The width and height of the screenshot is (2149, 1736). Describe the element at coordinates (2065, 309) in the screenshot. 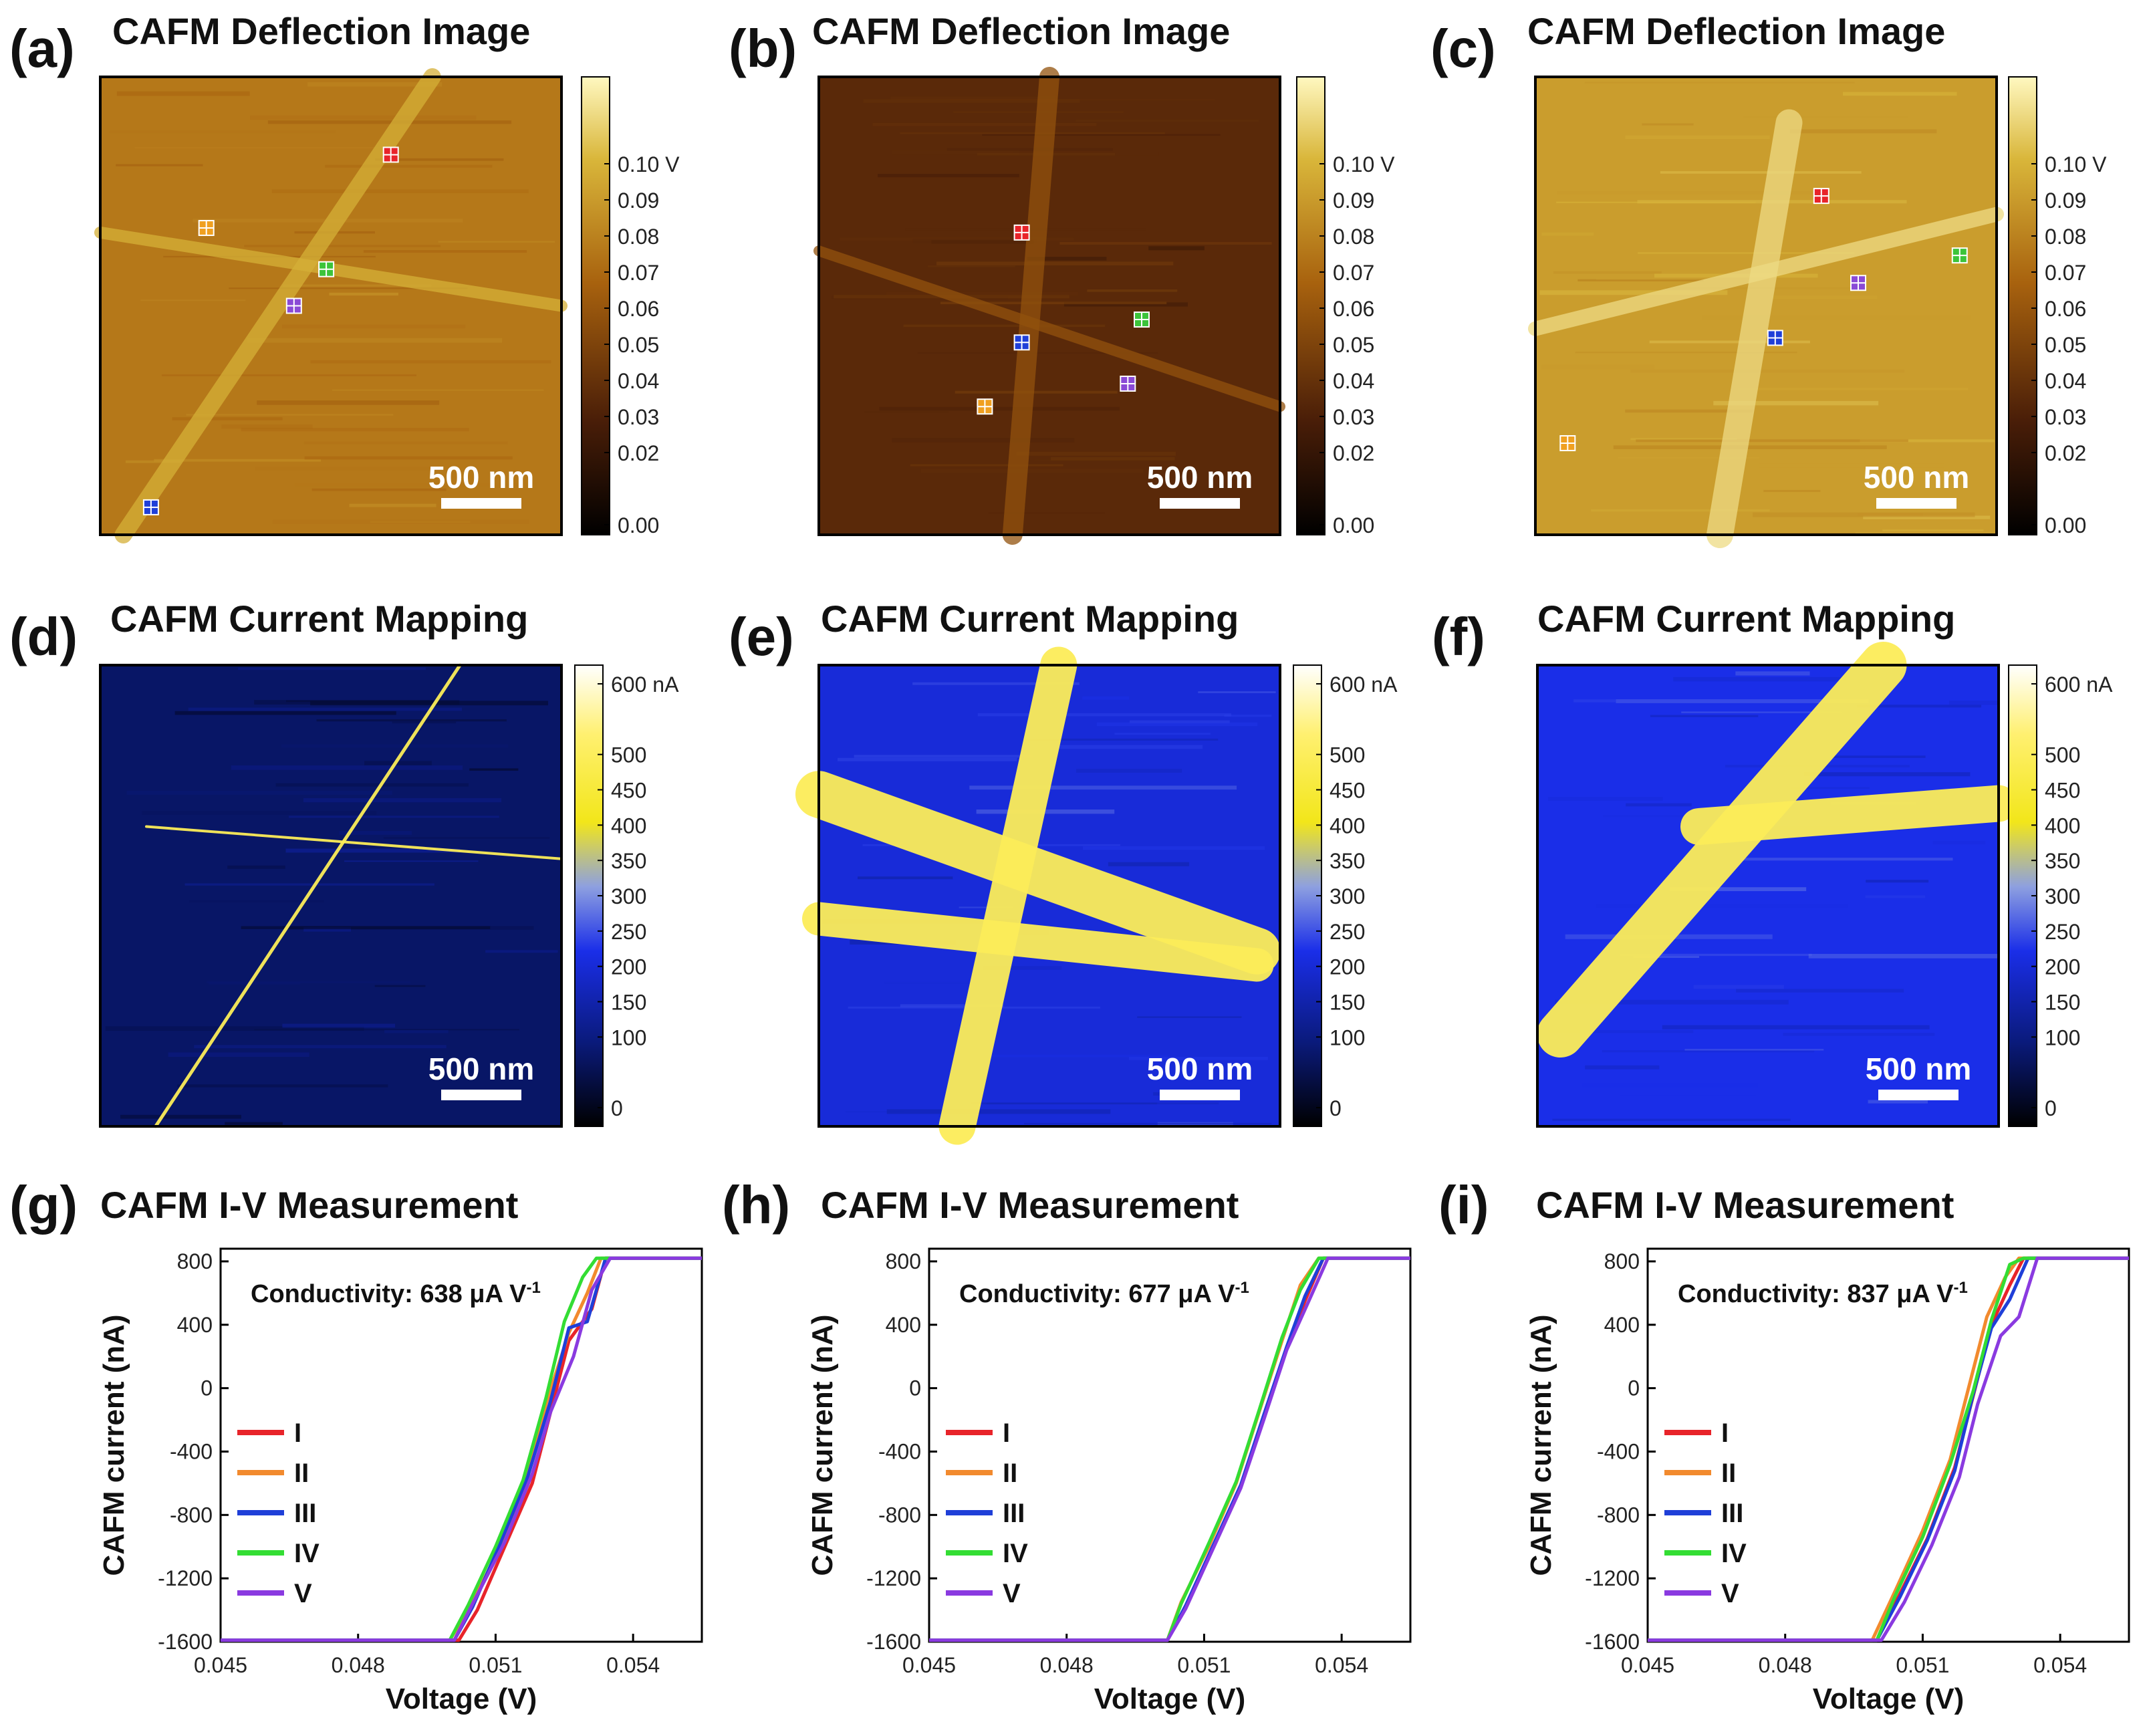

I see `colorbar-tick-label: 0.06` at that location.